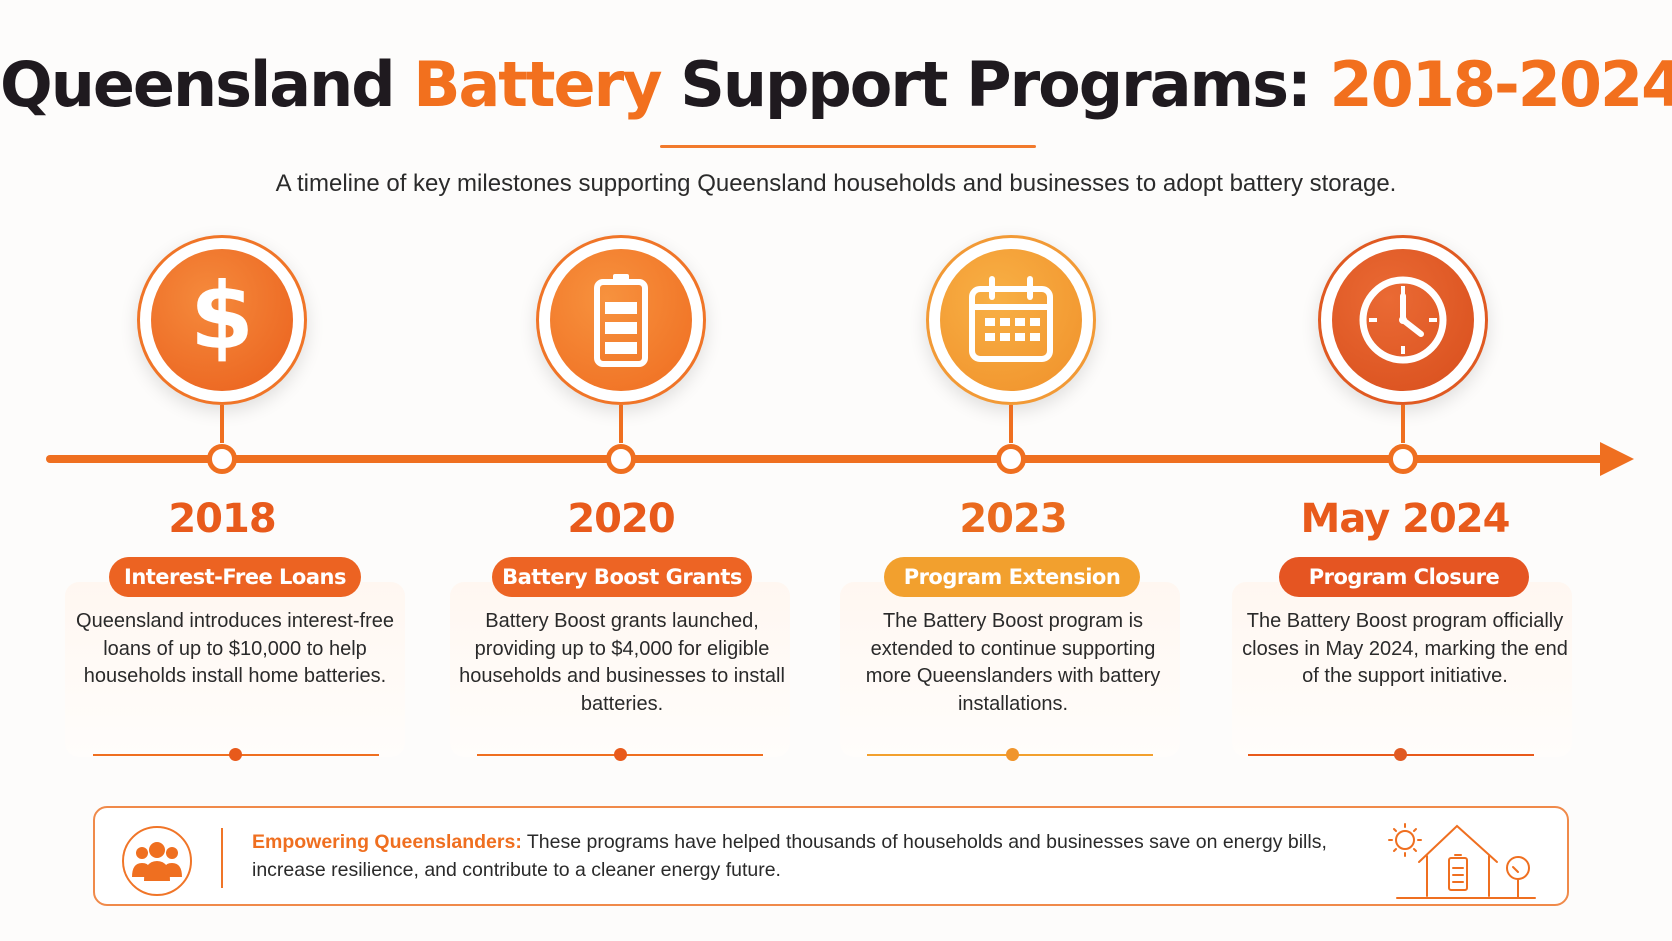 The width and height of the screenshot is (1672, 941). What do you see at coordinates (157, 861) in the screenshot?
I see `people-group-icon` at bounding box center [157, 861].